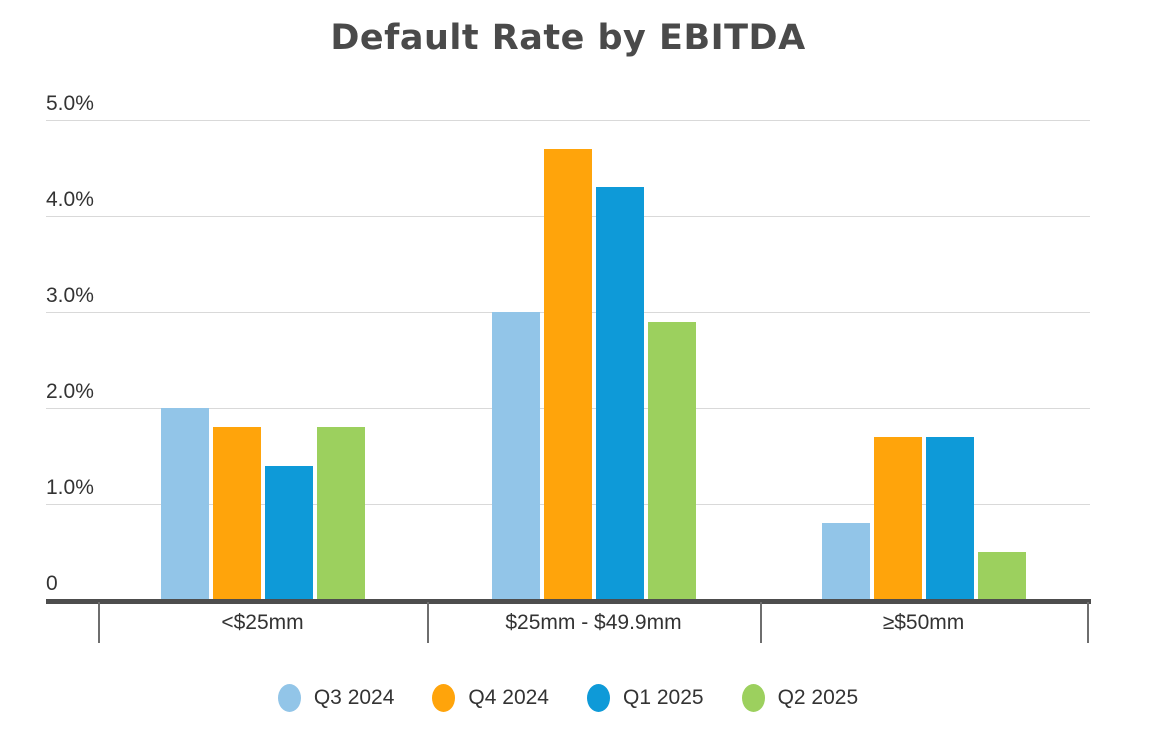 This screenshot has height=730, width=1166. I want to click on bar-q1-2025-25mm, so click(289, 533).